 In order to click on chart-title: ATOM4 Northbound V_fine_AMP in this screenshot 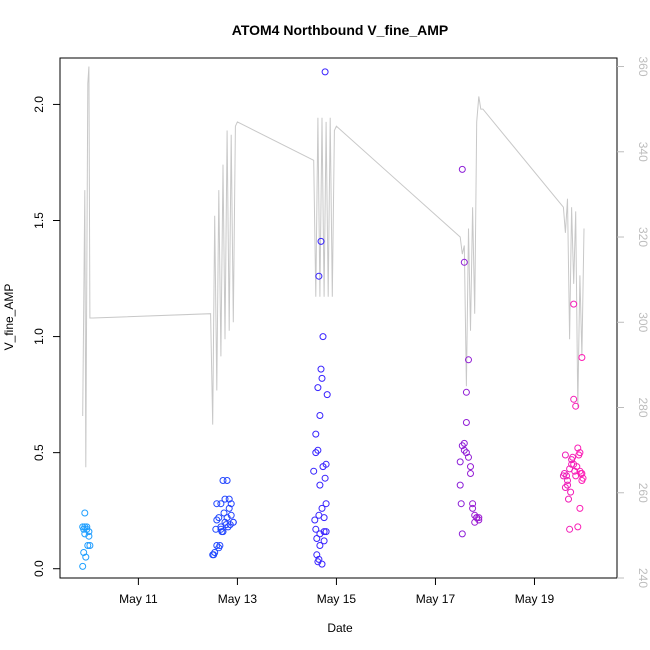, I will do `click(340, 30)`.